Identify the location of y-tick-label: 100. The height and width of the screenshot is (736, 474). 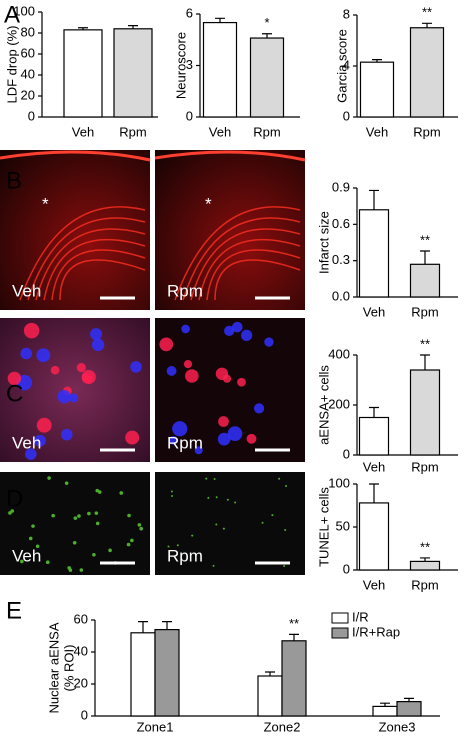
(24, 10).